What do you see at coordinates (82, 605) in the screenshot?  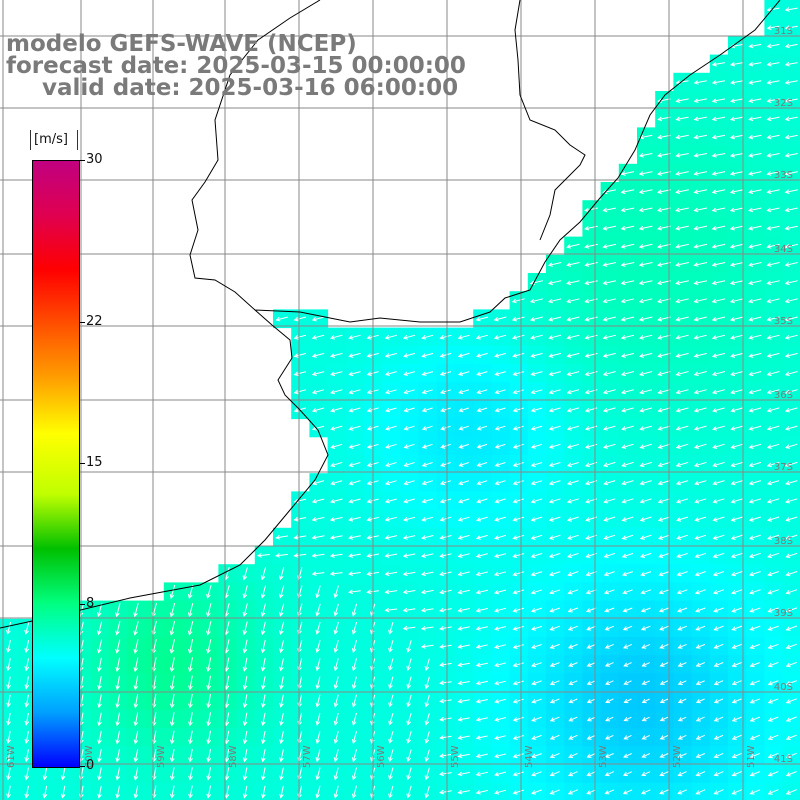 I see `colorbar-tick` at bounding box center [82, 605].